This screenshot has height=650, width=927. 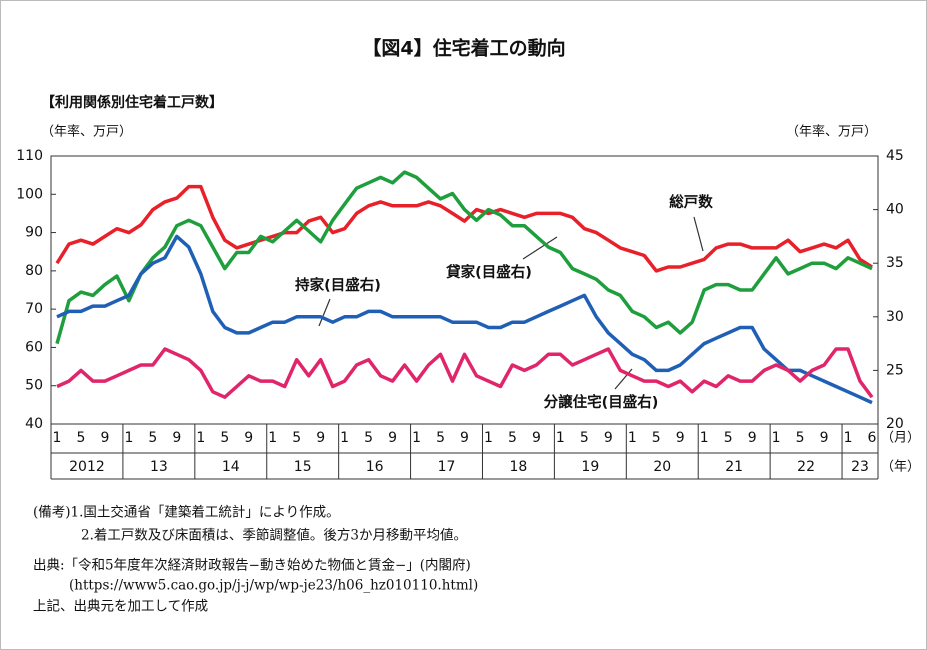 What do you see at coordinates (120, 606) in the screenshot?
I see `source: 上記、出典元を加工して作成` at bounding box center [120, 606].